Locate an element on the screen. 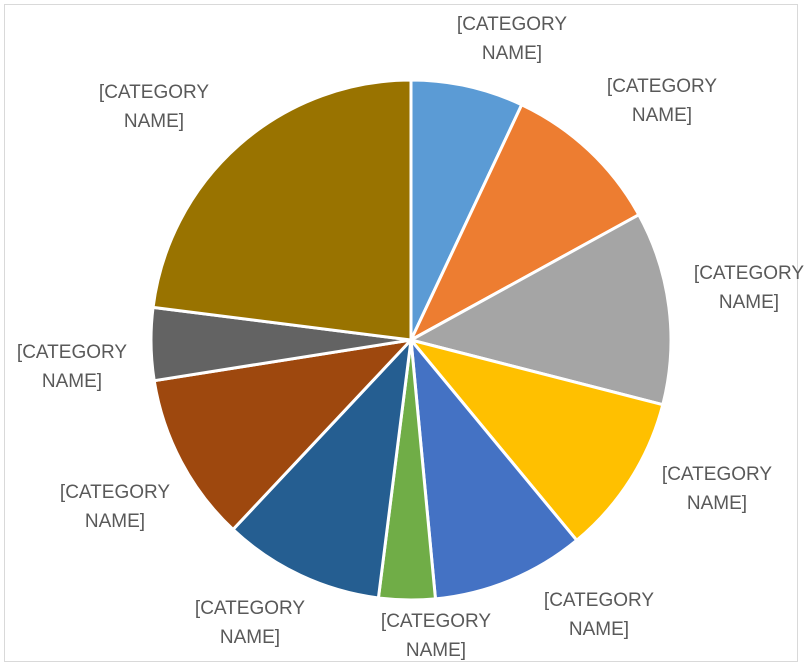  data-label-8: [CATEGORY NAME] is located at coordinates (115, 507).